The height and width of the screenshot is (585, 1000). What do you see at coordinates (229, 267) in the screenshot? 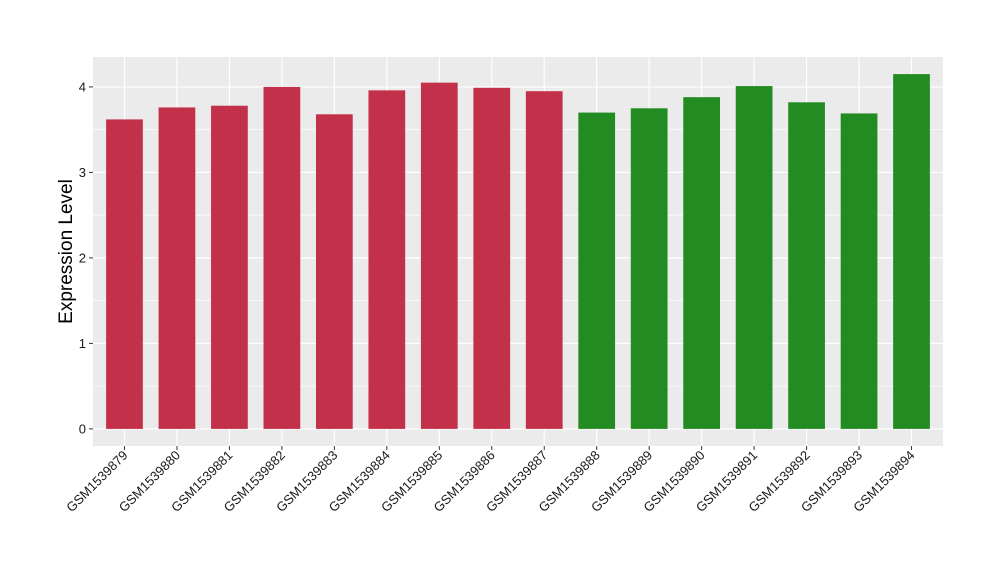
I see `bar-GSM1539881` at bounding box center [229, 267].